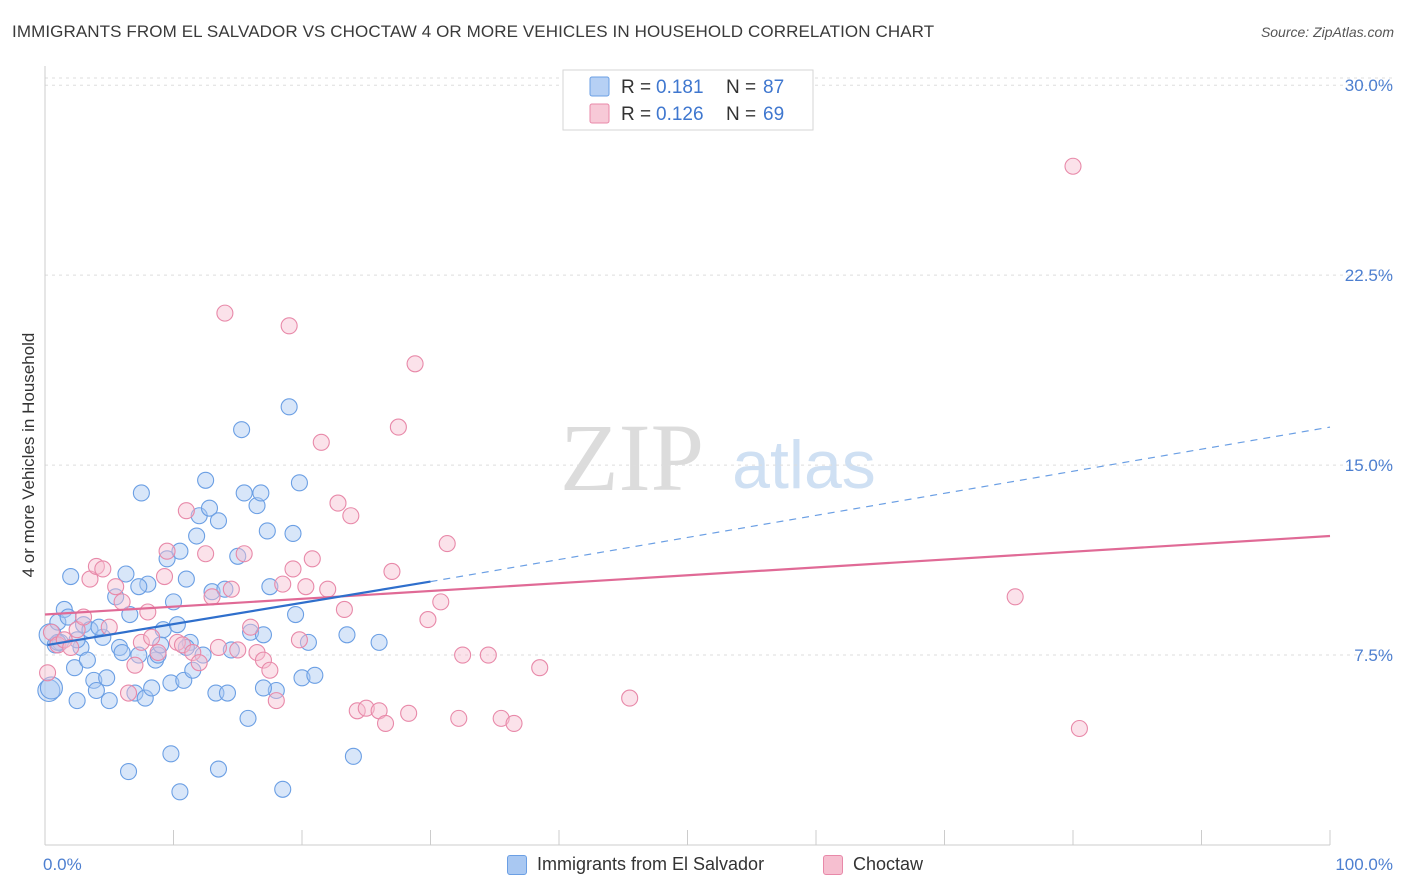 The width and height of the screenshot is (1406, 892). I want to click on bottom-legend-item-el-salvador: Immigrants from El Salvador, so click(635, 864).